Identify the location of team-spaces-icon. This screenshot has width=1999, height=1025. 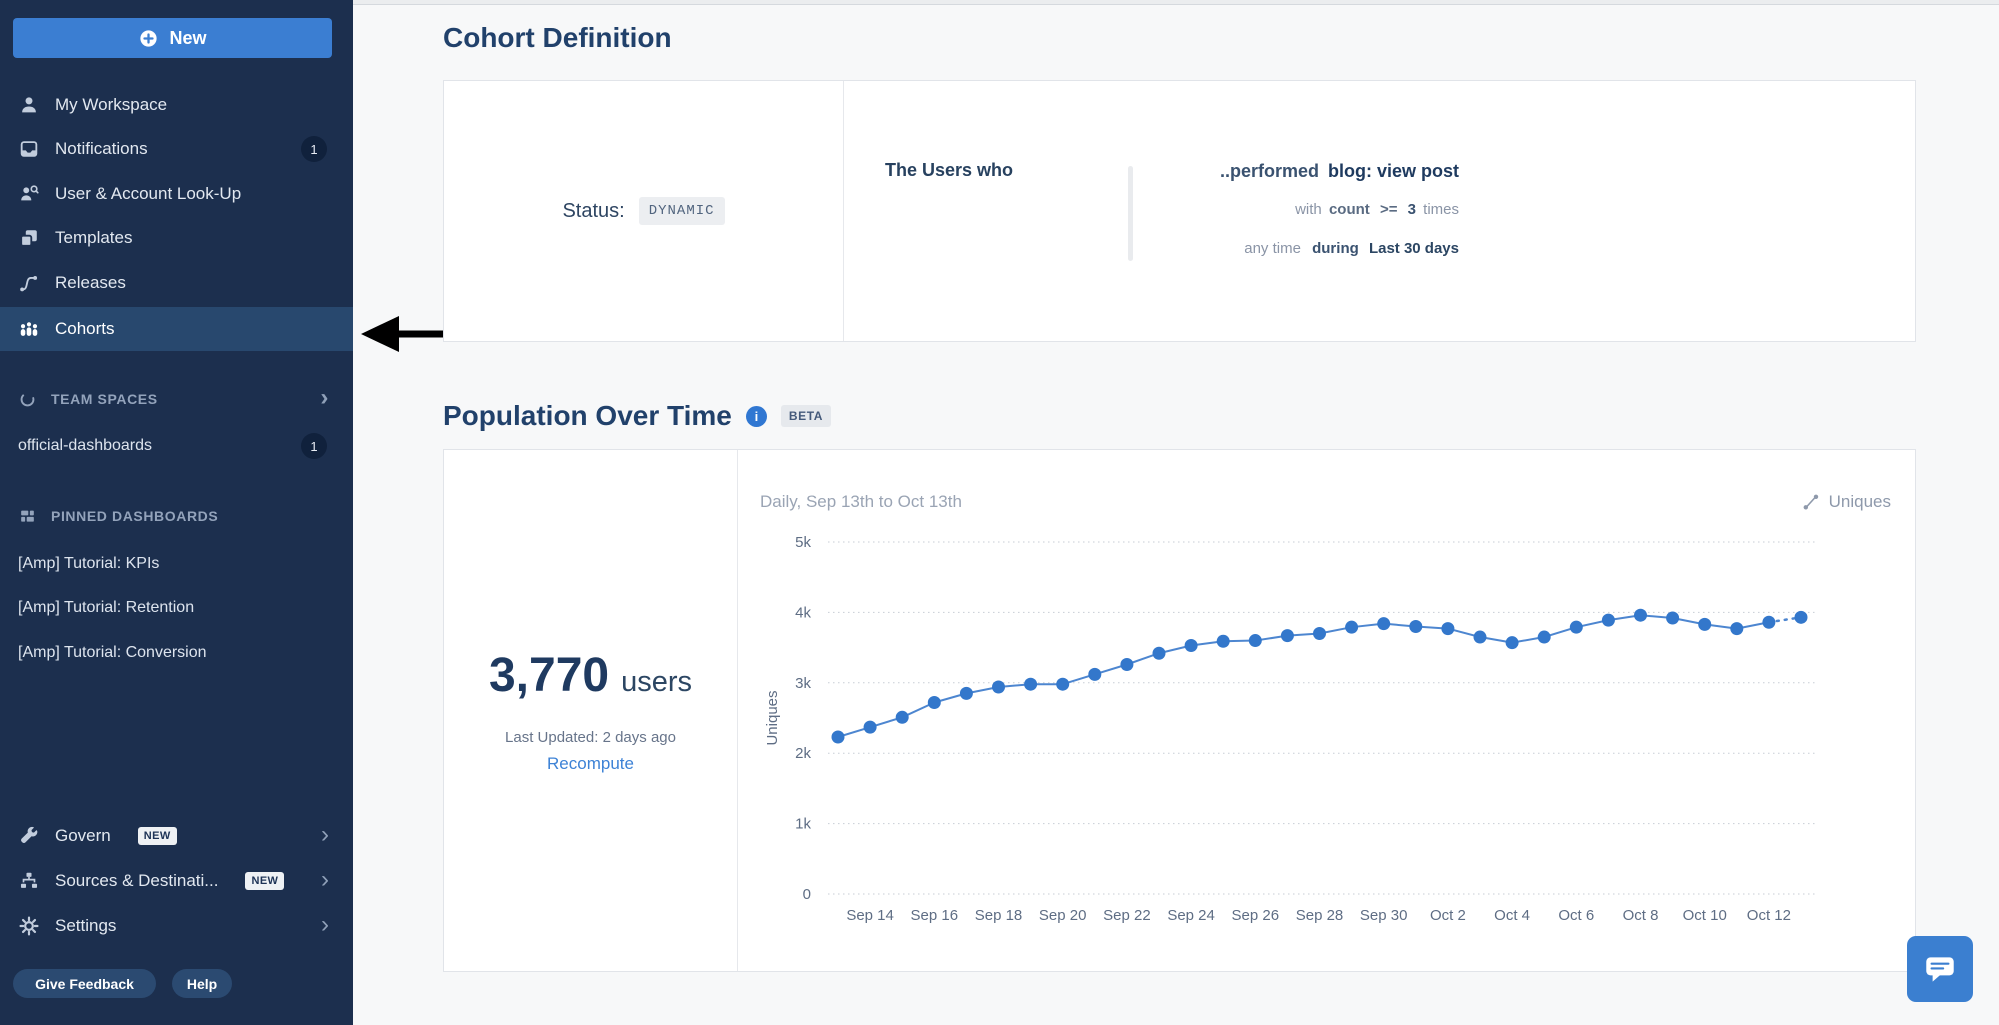
(27, 399).